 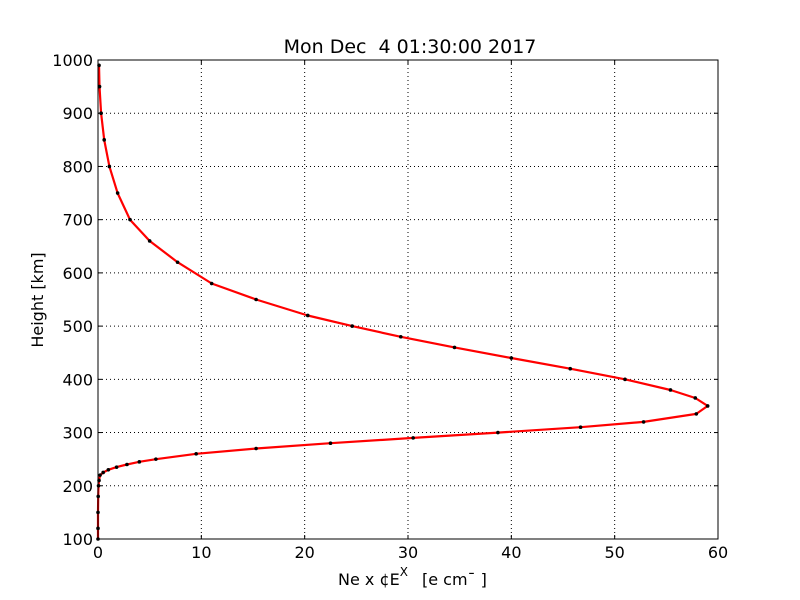 I want to click on x-tick-label: 30, so click(x=408, y=552).